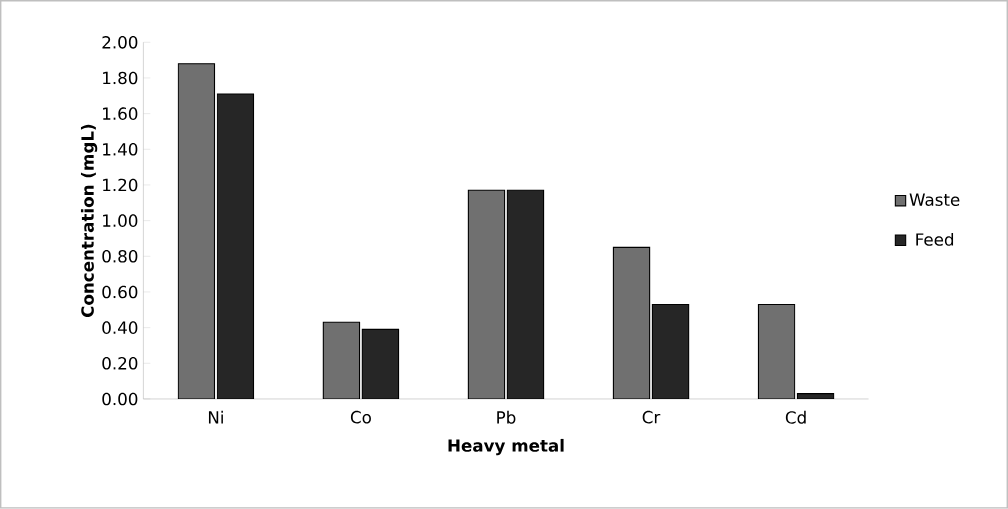  I want to click on y-tick-label: 1.20, so click(120, 185).